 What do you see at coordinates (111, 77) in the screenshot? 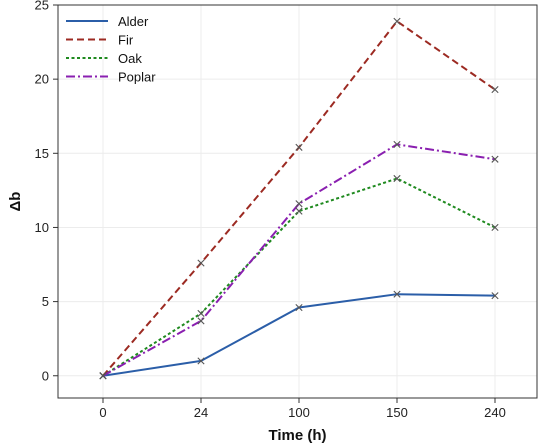
I see `legend-item-poplar: Poplar` at bounding box center [111, 77].